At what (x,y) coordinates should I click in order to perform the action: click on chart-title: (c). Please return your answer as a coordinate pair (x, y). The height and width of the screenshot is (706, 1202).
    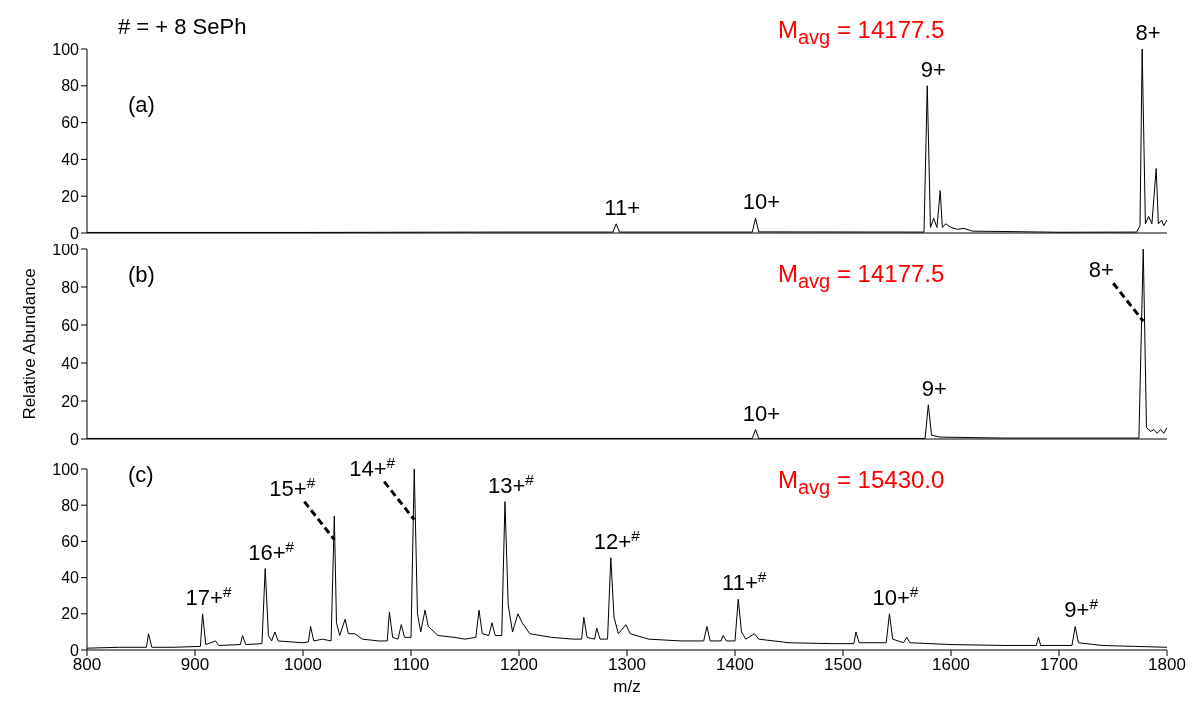
    Looking at the image, I should click on (141, 475).